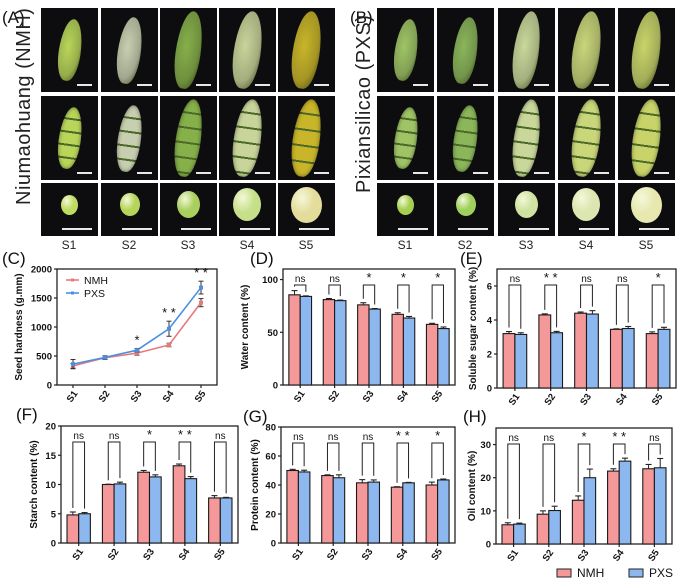 Image resolution: width=700 pixels, height=583 pixels. What do you see at coordinates (19, 326) in the screenshot?
I see `y-axis-label: Seed hardness (g.mm)` at bounding box center [19, 326].